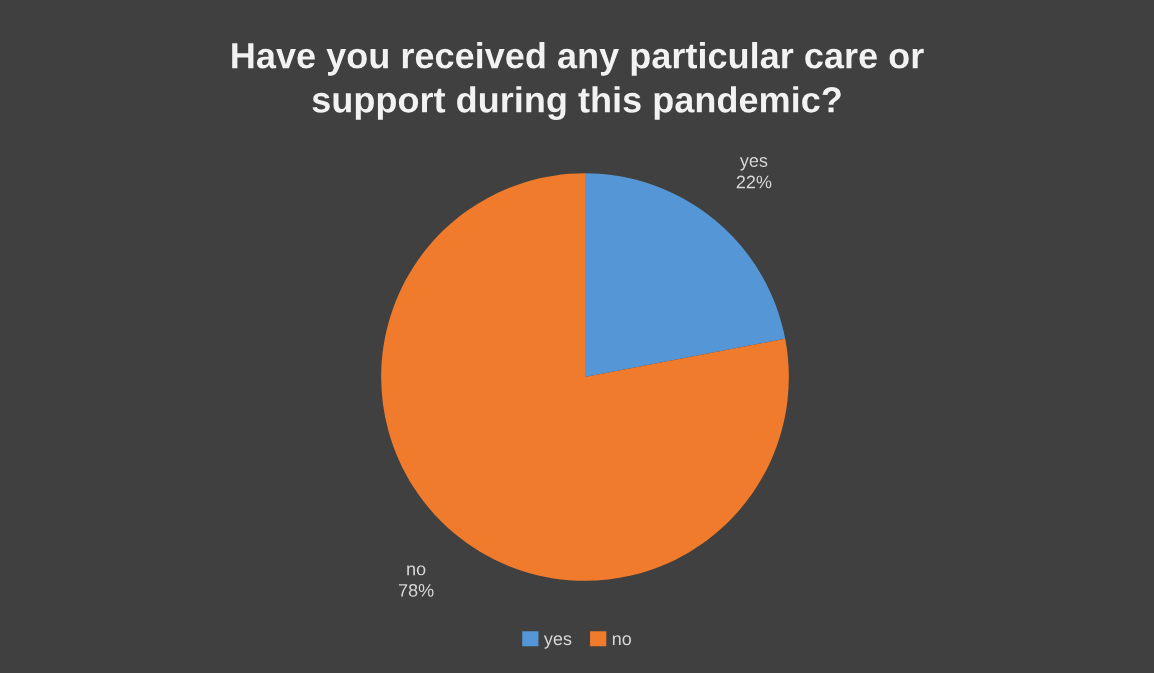 This screenshot has width=1154, height=673. I want to click on pie-slice, so click(685, 275).